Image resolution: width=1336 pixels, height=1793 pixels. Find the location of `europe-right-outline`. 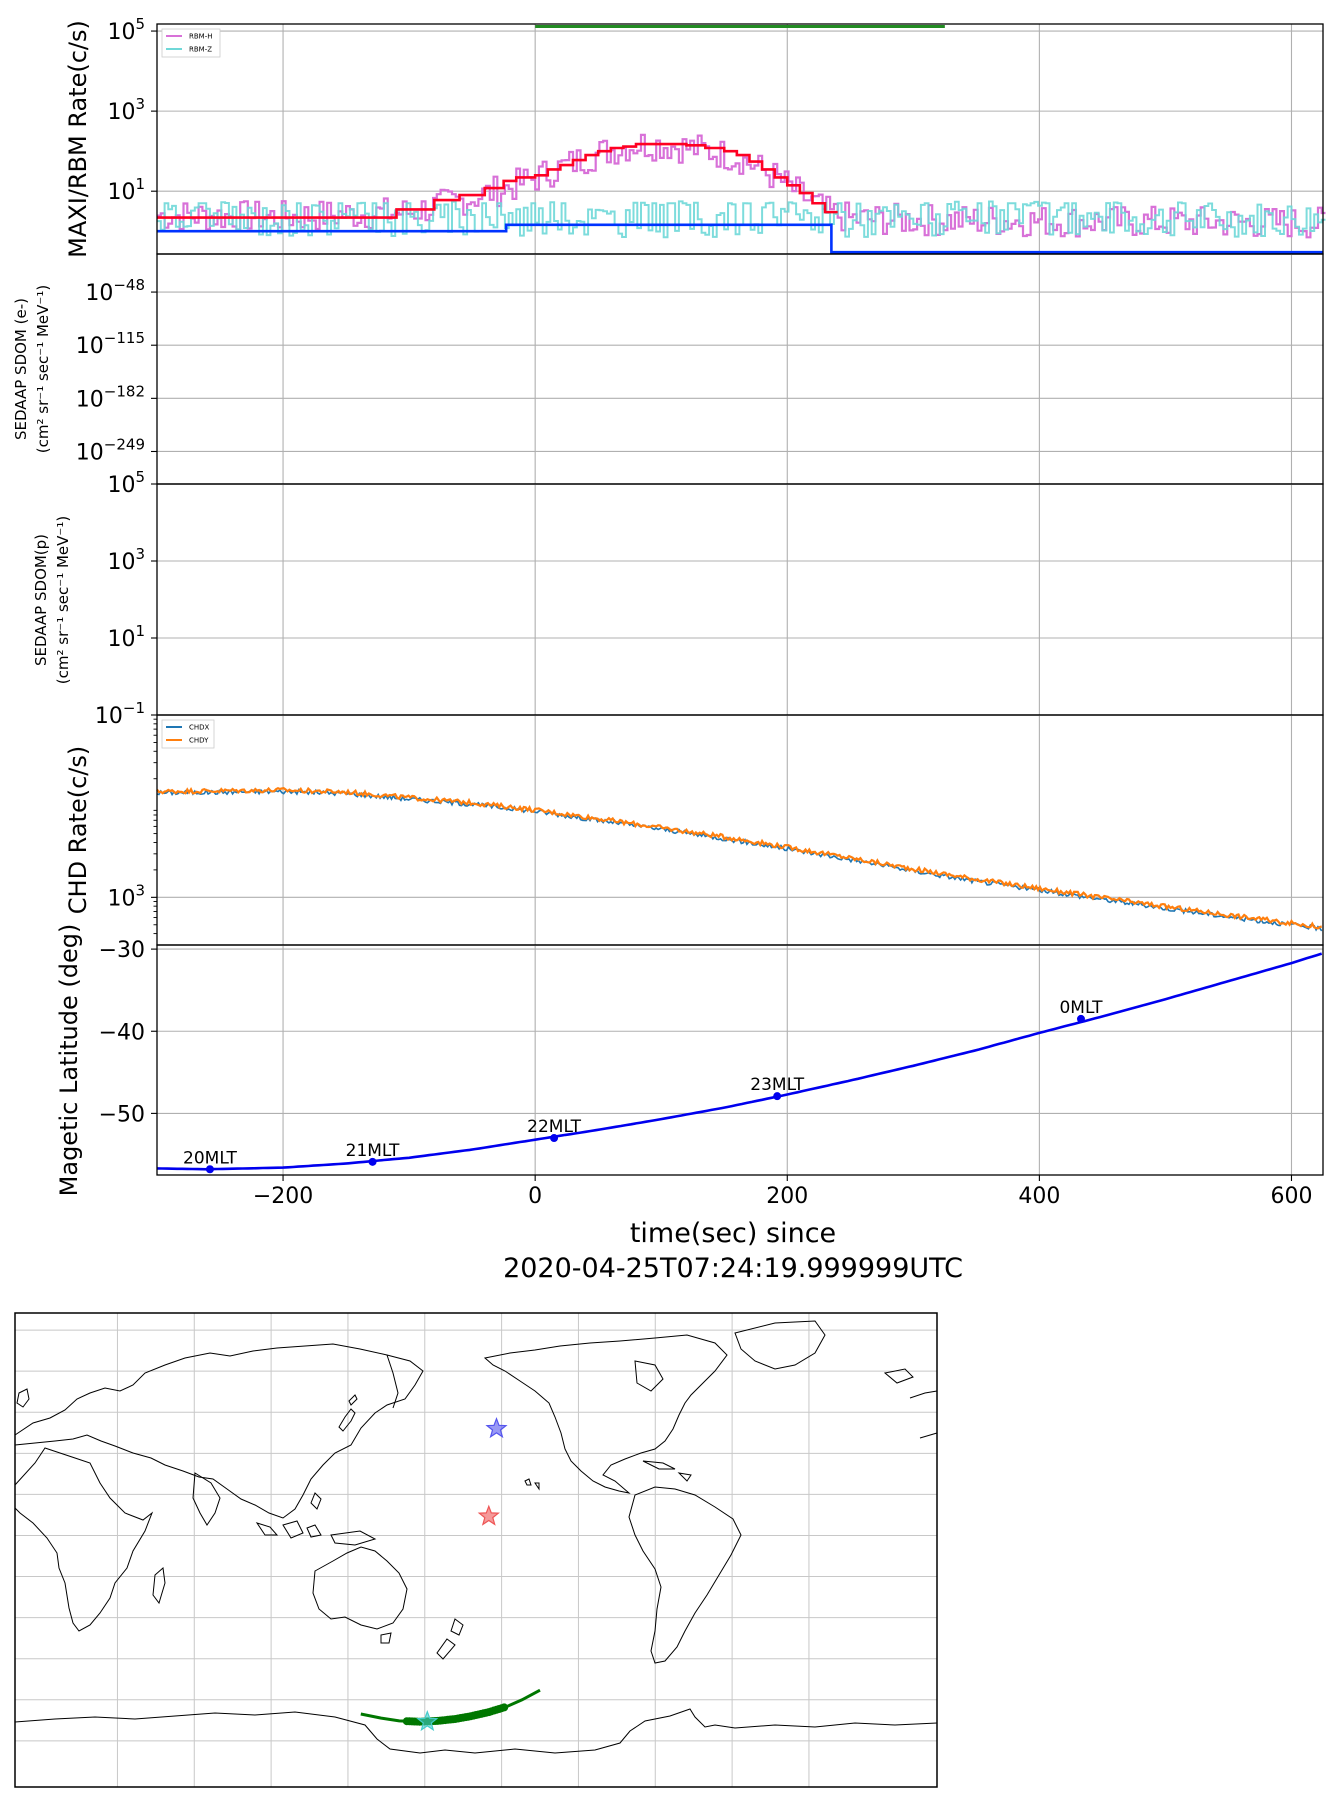

europe-right-outline is located at coordinates (923, 1414).